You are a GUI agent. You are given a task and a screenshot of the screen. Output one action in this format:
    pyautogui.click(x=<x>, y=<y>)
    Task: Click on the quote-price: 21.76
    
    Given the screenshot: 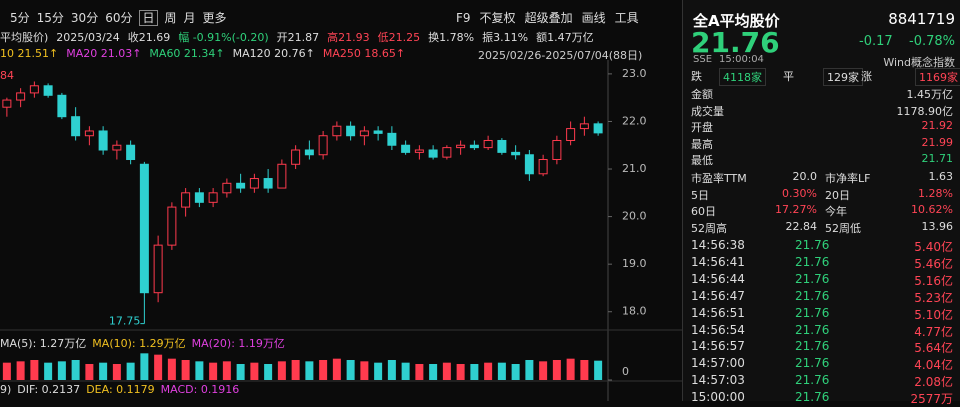 What is the action you would take?
    pyautogui.click(x=735, y=42)
    